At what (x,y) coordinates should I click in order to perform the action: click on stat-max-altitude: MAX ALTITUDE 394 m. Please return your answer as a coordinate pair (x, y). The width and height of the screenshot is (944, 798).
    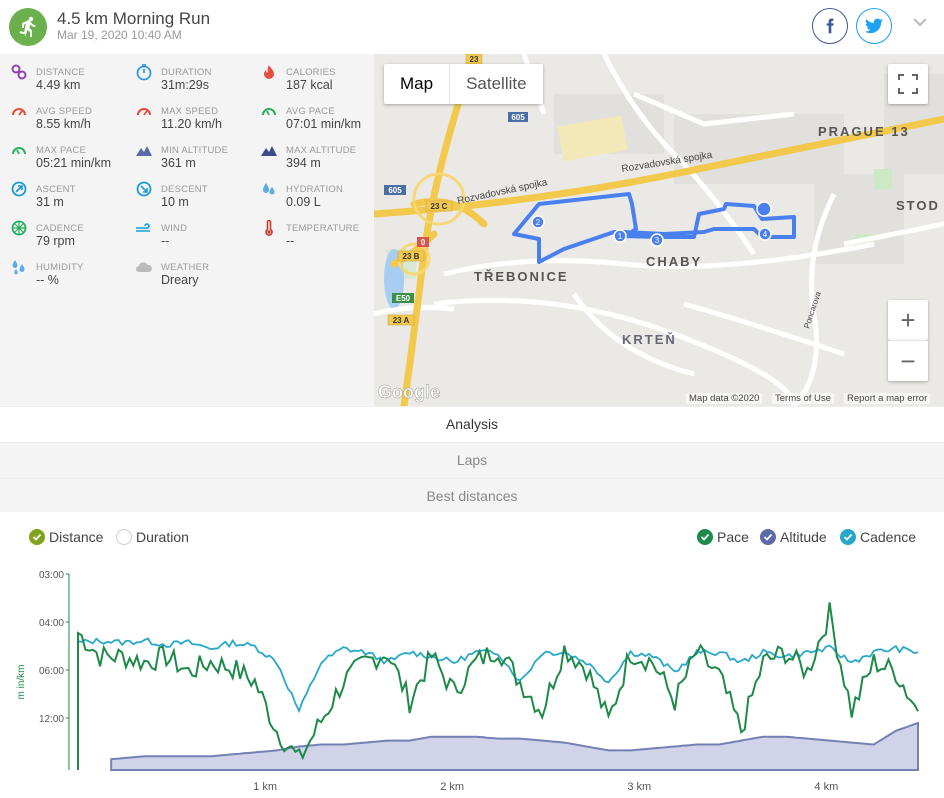
    Looking at the image, I should click on (312, 151).